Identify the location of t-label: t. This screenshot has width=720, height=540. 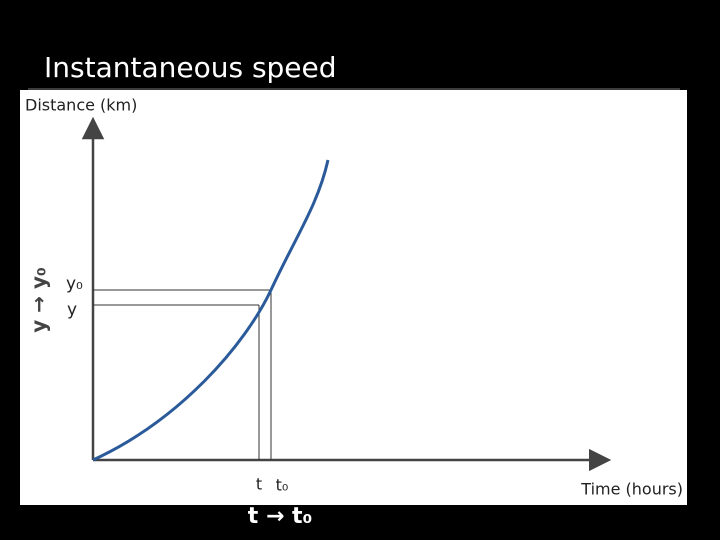
(259, 484).